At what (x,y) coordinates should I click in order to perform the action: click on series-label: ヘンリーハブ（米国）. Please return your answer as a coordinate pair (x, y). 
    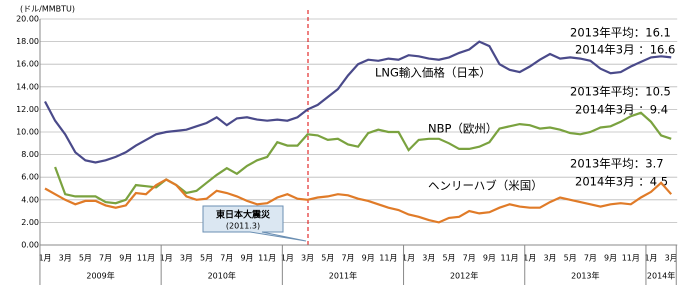
    Looking at the image, I should click on (485, 186).